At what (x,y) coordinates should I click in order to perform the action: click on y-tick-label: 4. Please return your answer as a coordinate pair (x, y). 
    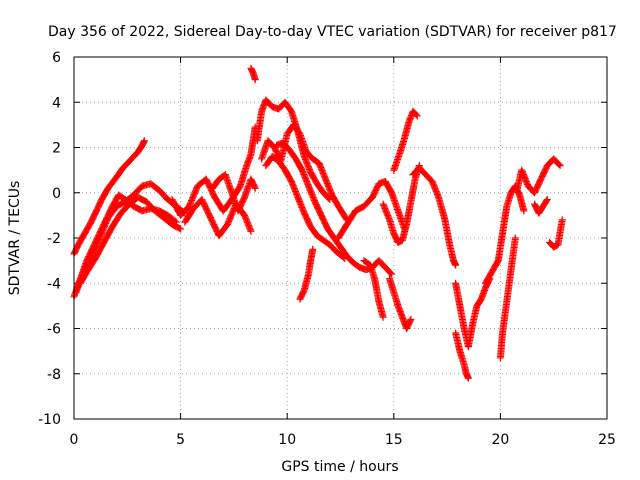
    Looking at the image, I should click on (56, 103).